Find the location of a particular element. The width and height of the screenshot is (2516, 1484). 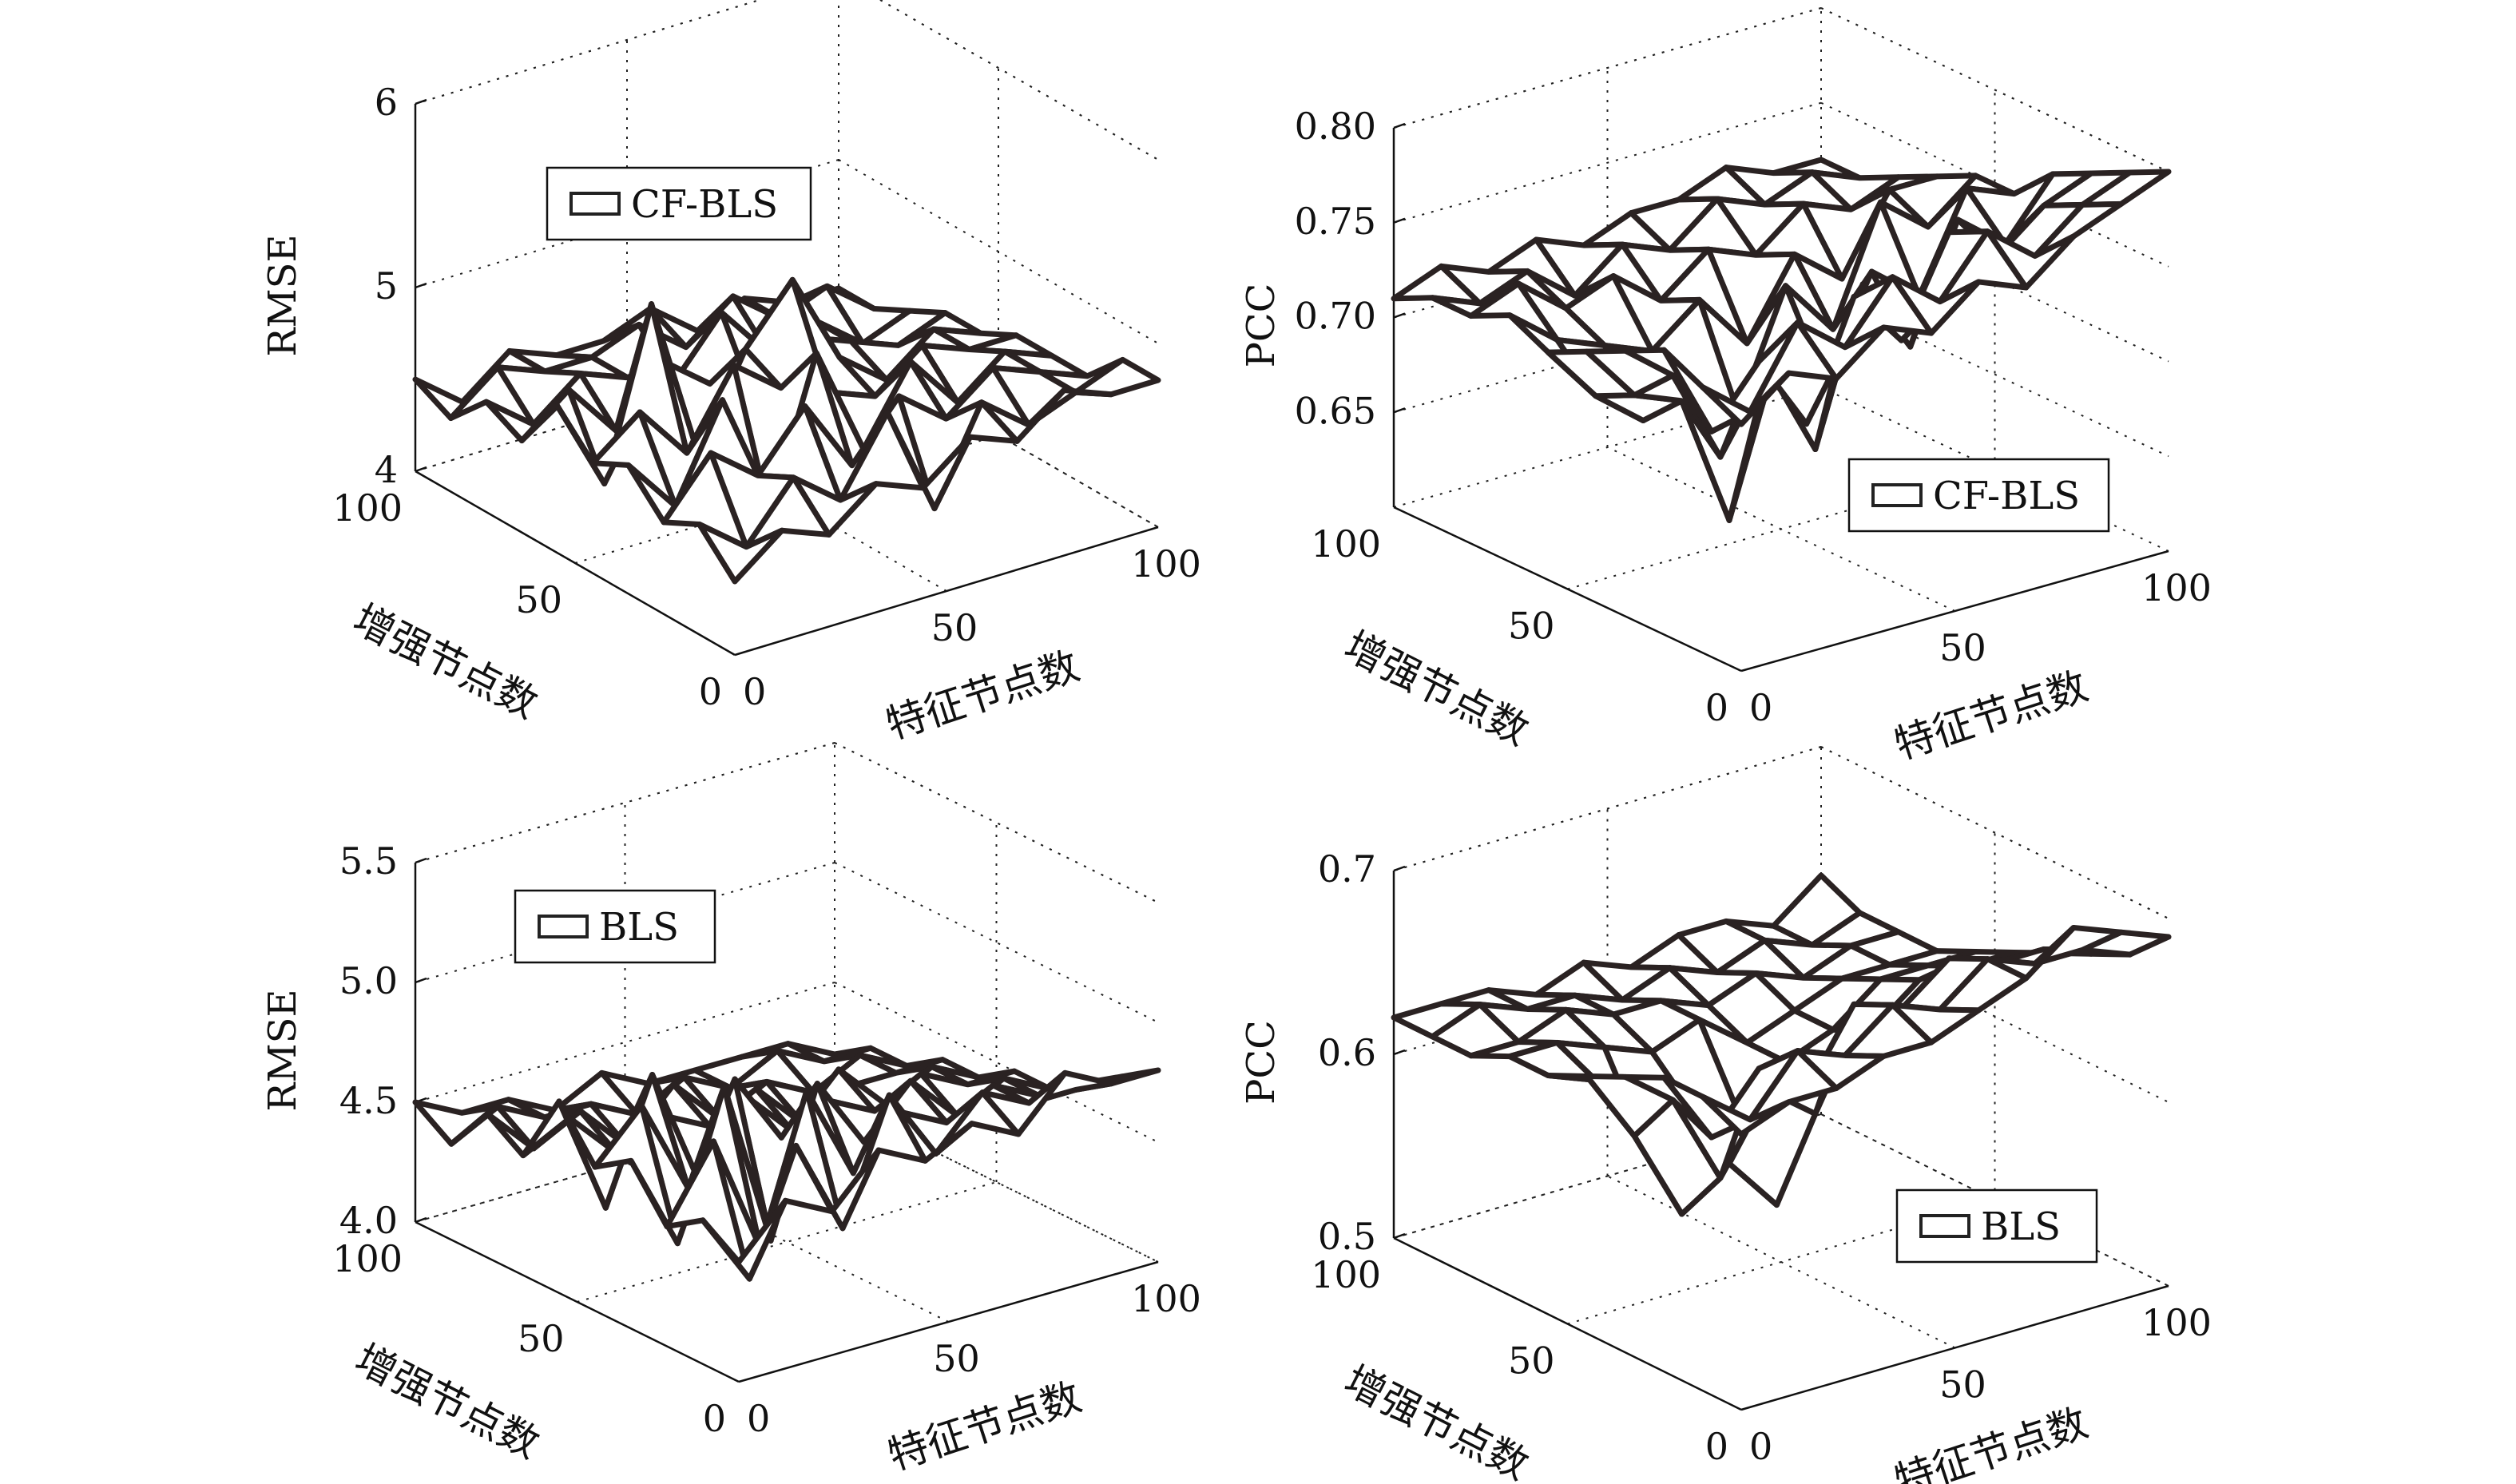

z-tick-label: 5 is located at coordinates (386, 286).